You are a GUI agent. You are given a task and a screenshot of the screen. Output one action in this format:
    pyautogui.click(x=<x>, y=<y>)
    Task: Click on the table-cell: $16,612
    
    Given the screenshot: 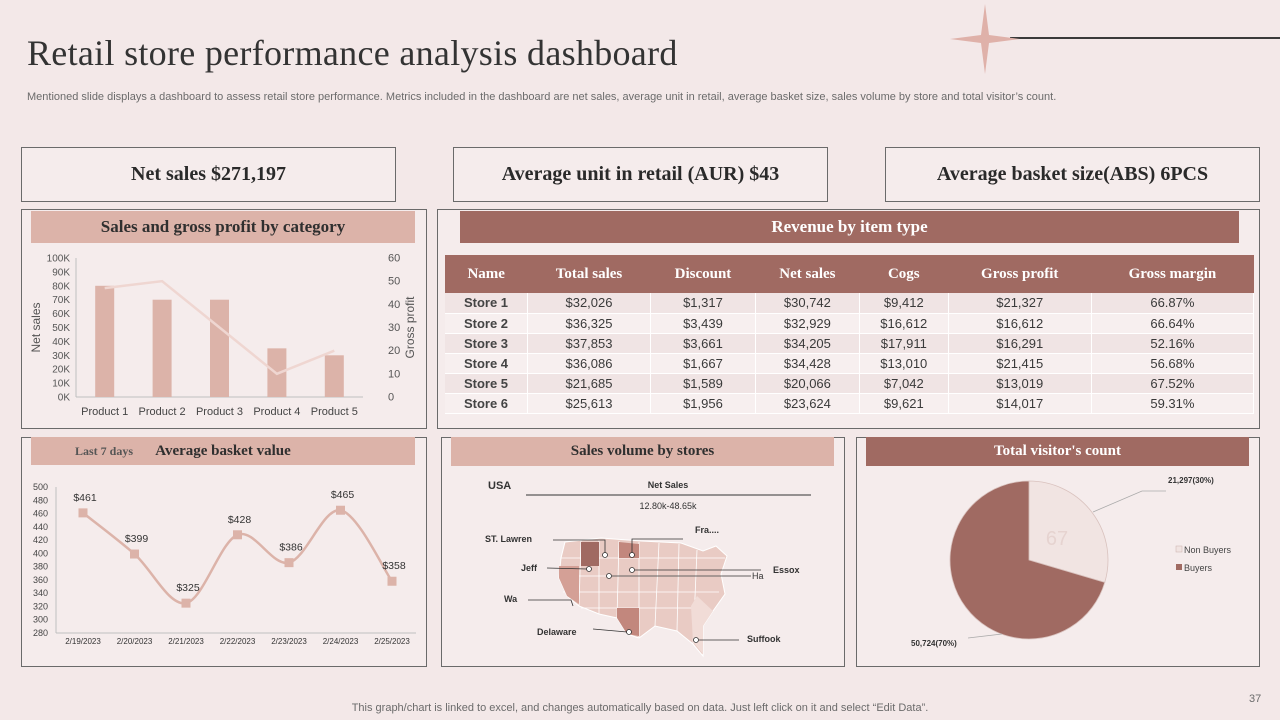 What is the action you would take?
    pyautogui.click(x=904, y=323)
    